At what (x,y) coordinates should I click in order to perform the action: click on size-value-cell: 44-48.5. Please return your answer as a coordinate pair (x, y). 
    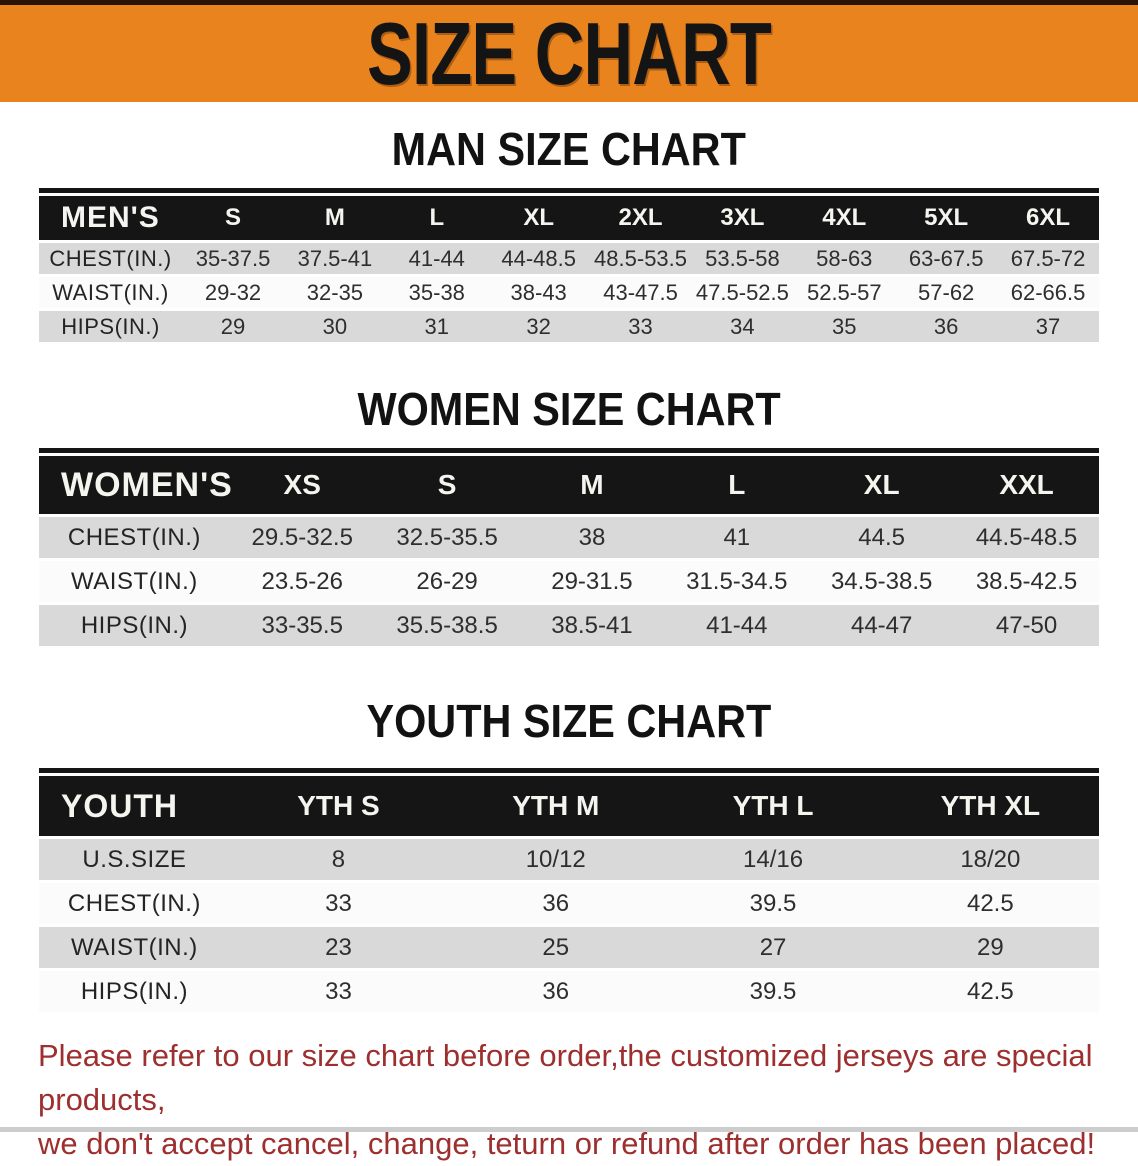
    Looking at the image, I should click on (538, 258).